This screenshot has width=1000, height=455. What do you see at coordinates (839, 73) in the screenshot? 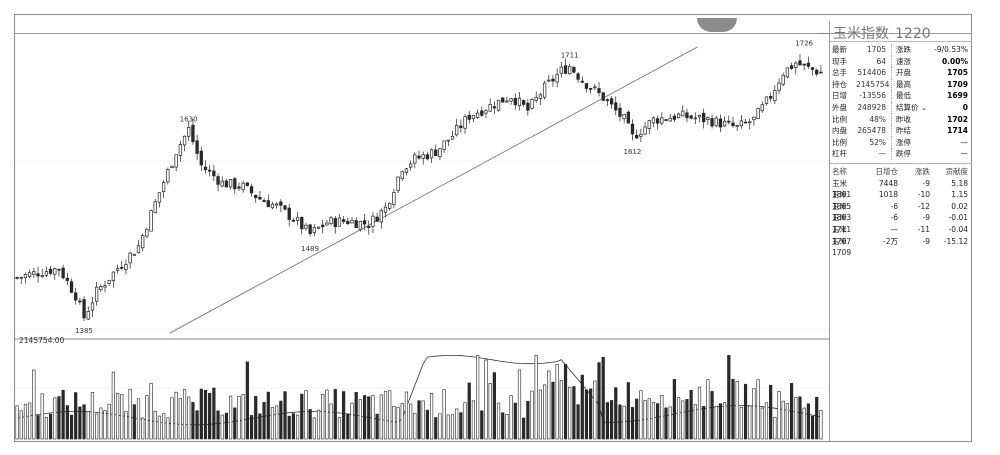
I see `quote-label: 总手` at bounding box center [839, 73].